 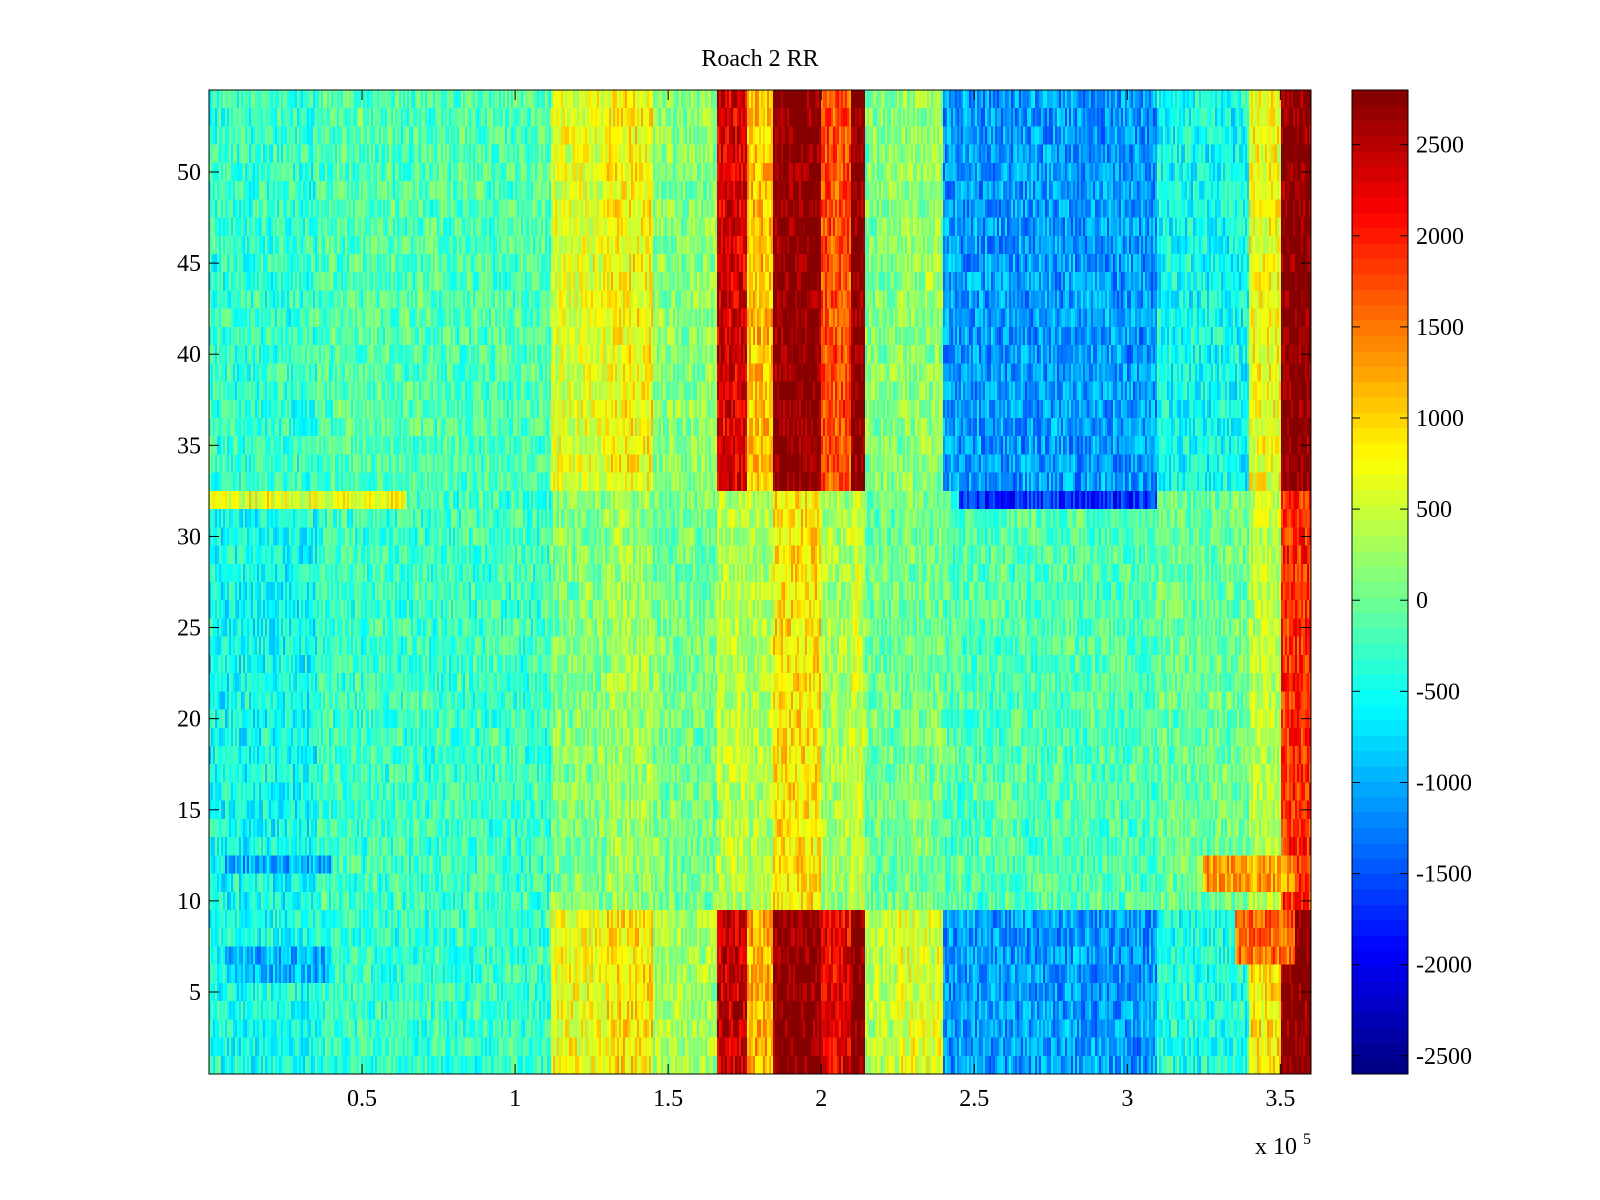 I want to click on colorbar-tick-label: 1000, so click(x=1440, y=419).